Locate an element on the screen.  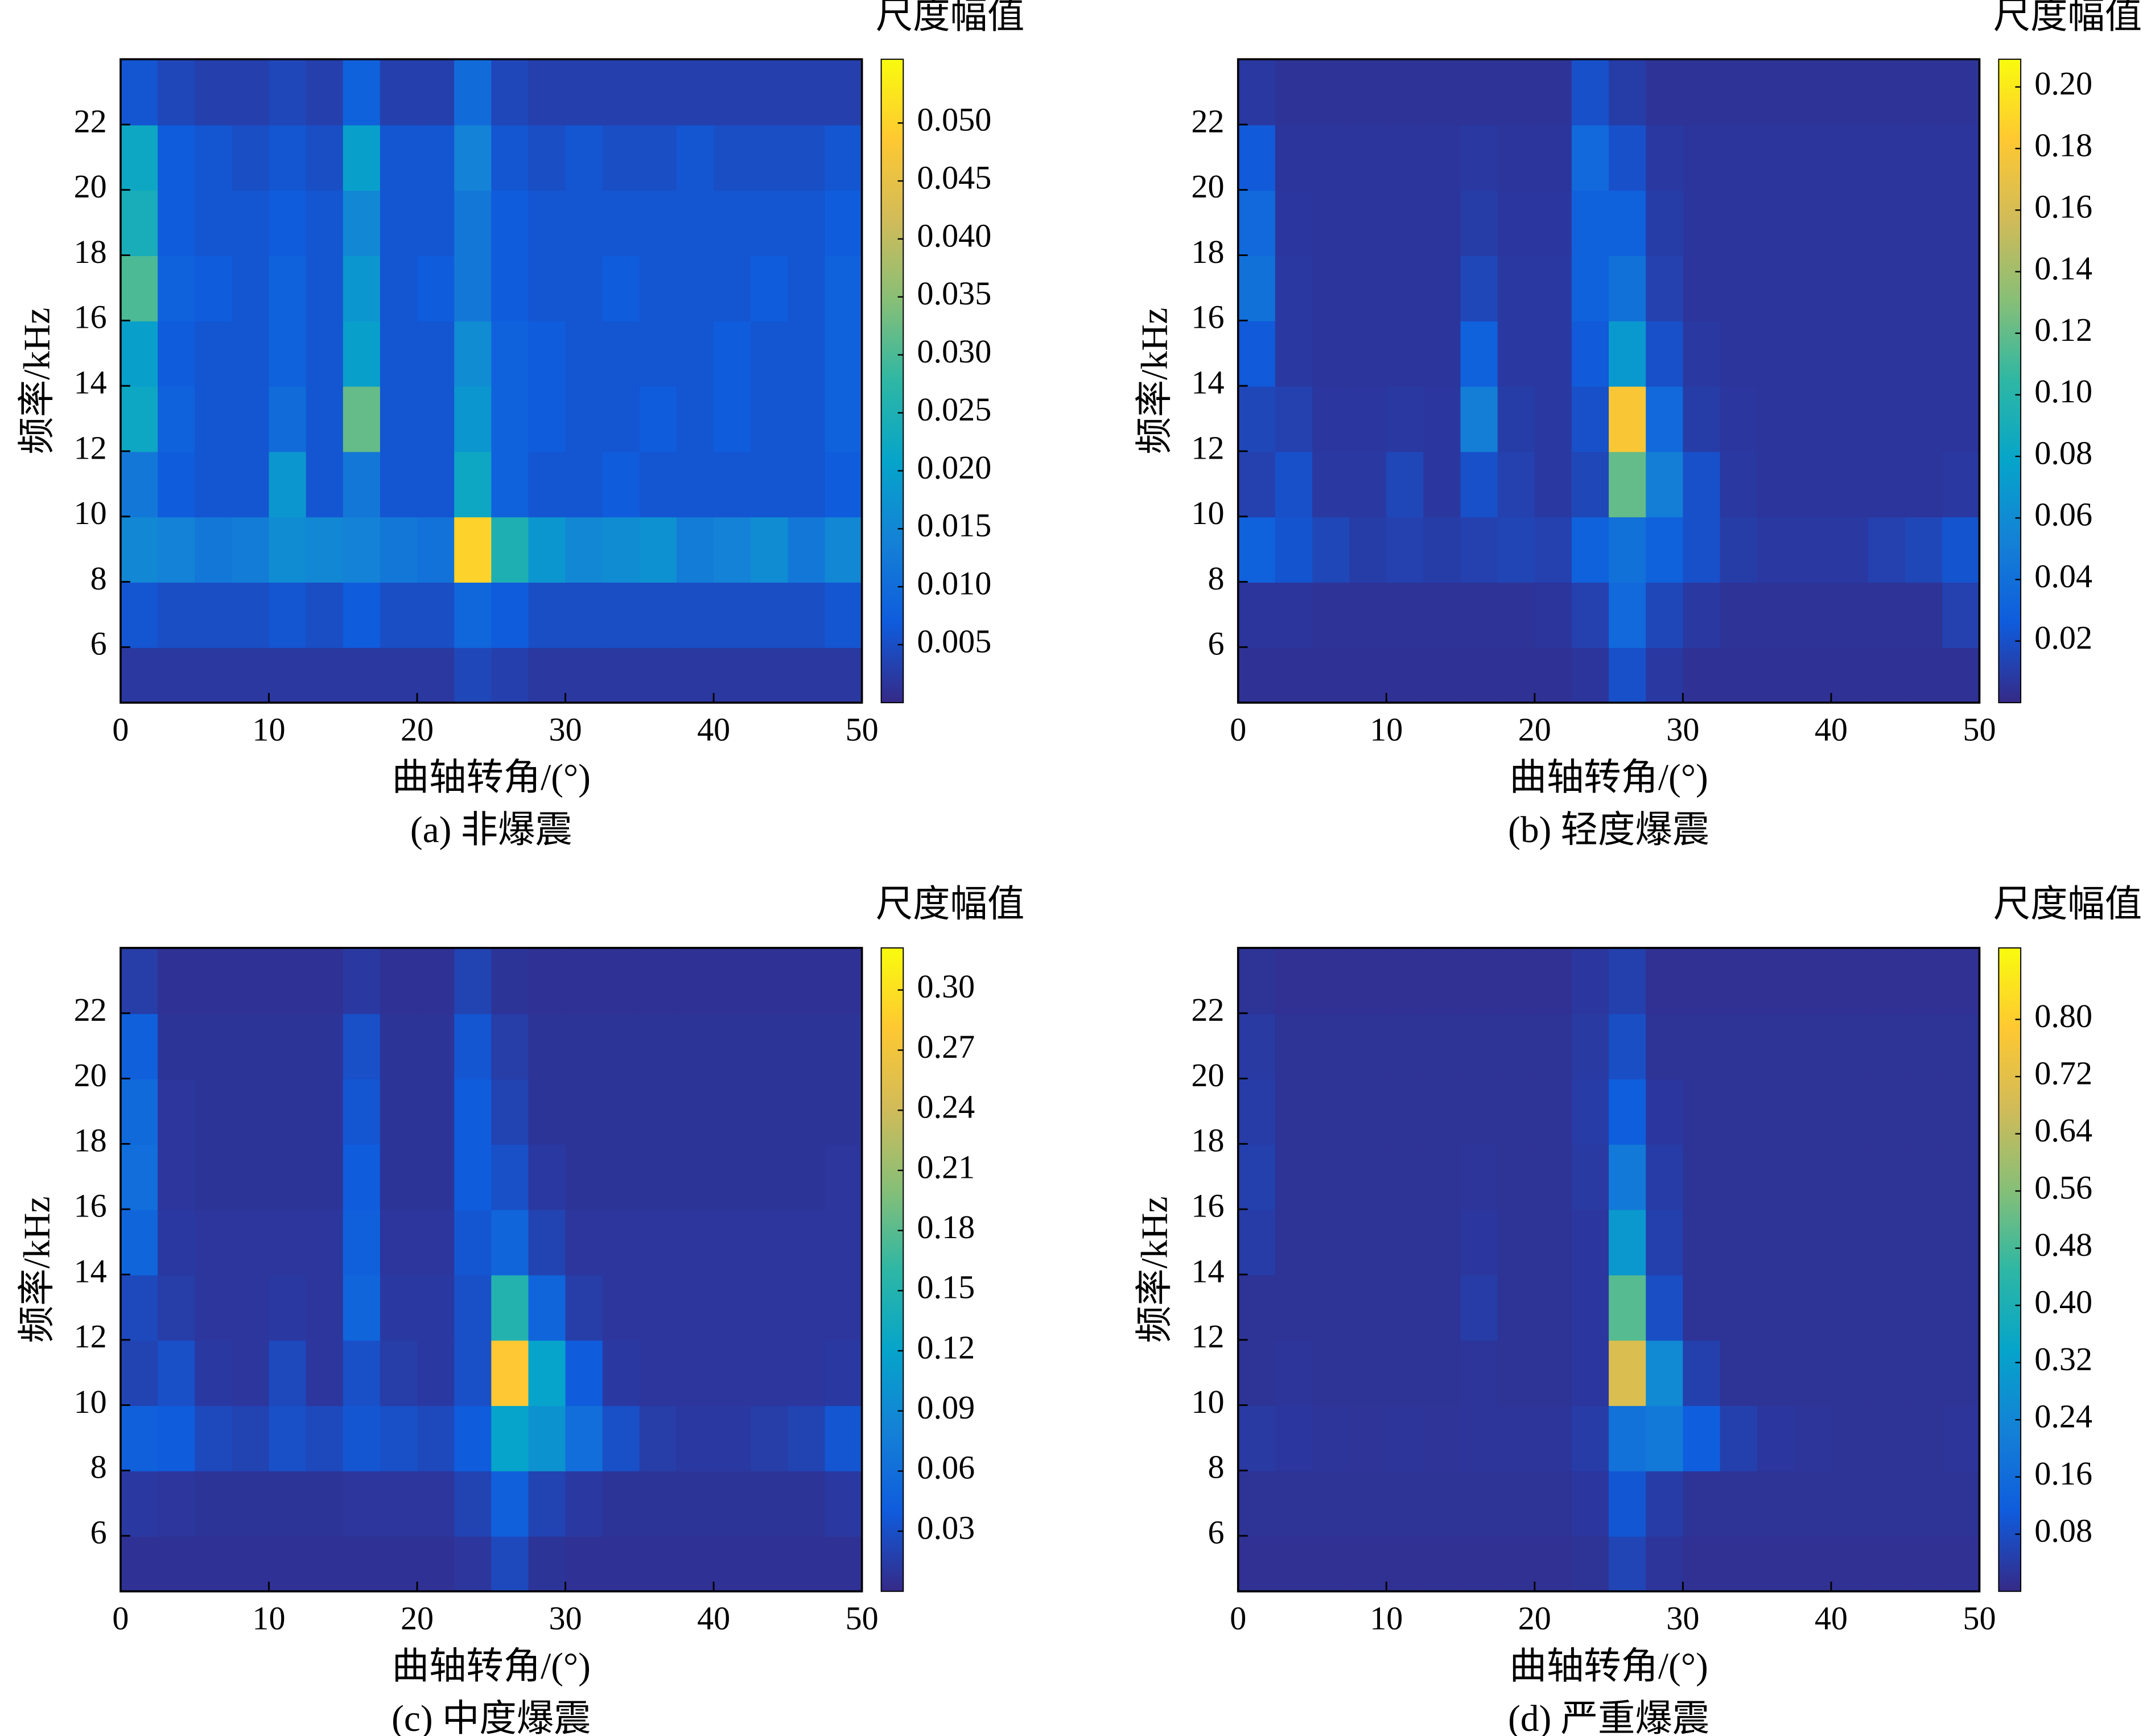
colorbar-tick-label: 0.40 is located at coordinates (2063, 1301).